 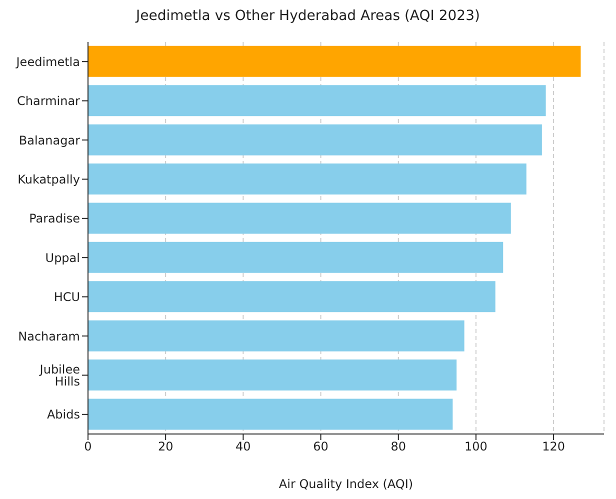 I want to click on x-tick-label: 100, so click(x=476, y=447).